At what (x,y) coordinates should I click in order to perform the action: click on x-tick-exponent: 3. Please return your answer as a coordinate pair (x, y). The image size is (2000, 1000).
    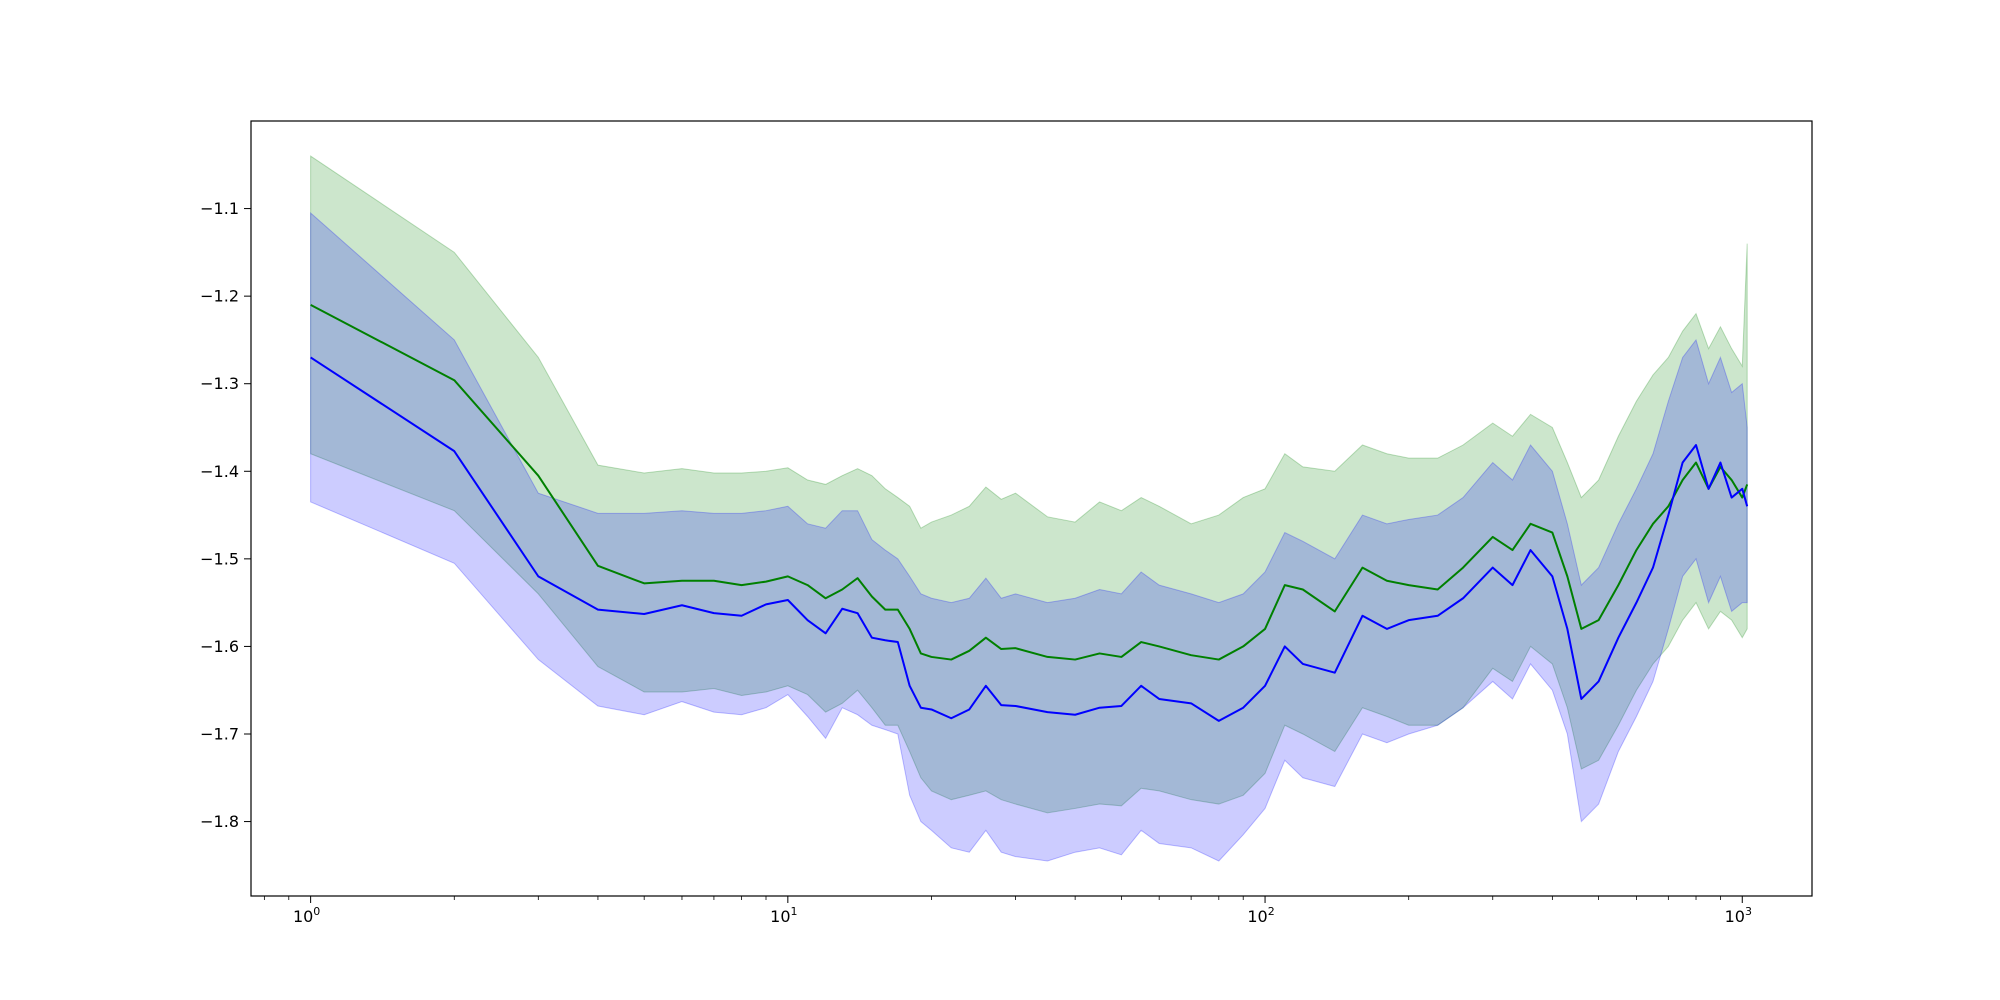
    Looking at the image, I should click on (1748, 911).